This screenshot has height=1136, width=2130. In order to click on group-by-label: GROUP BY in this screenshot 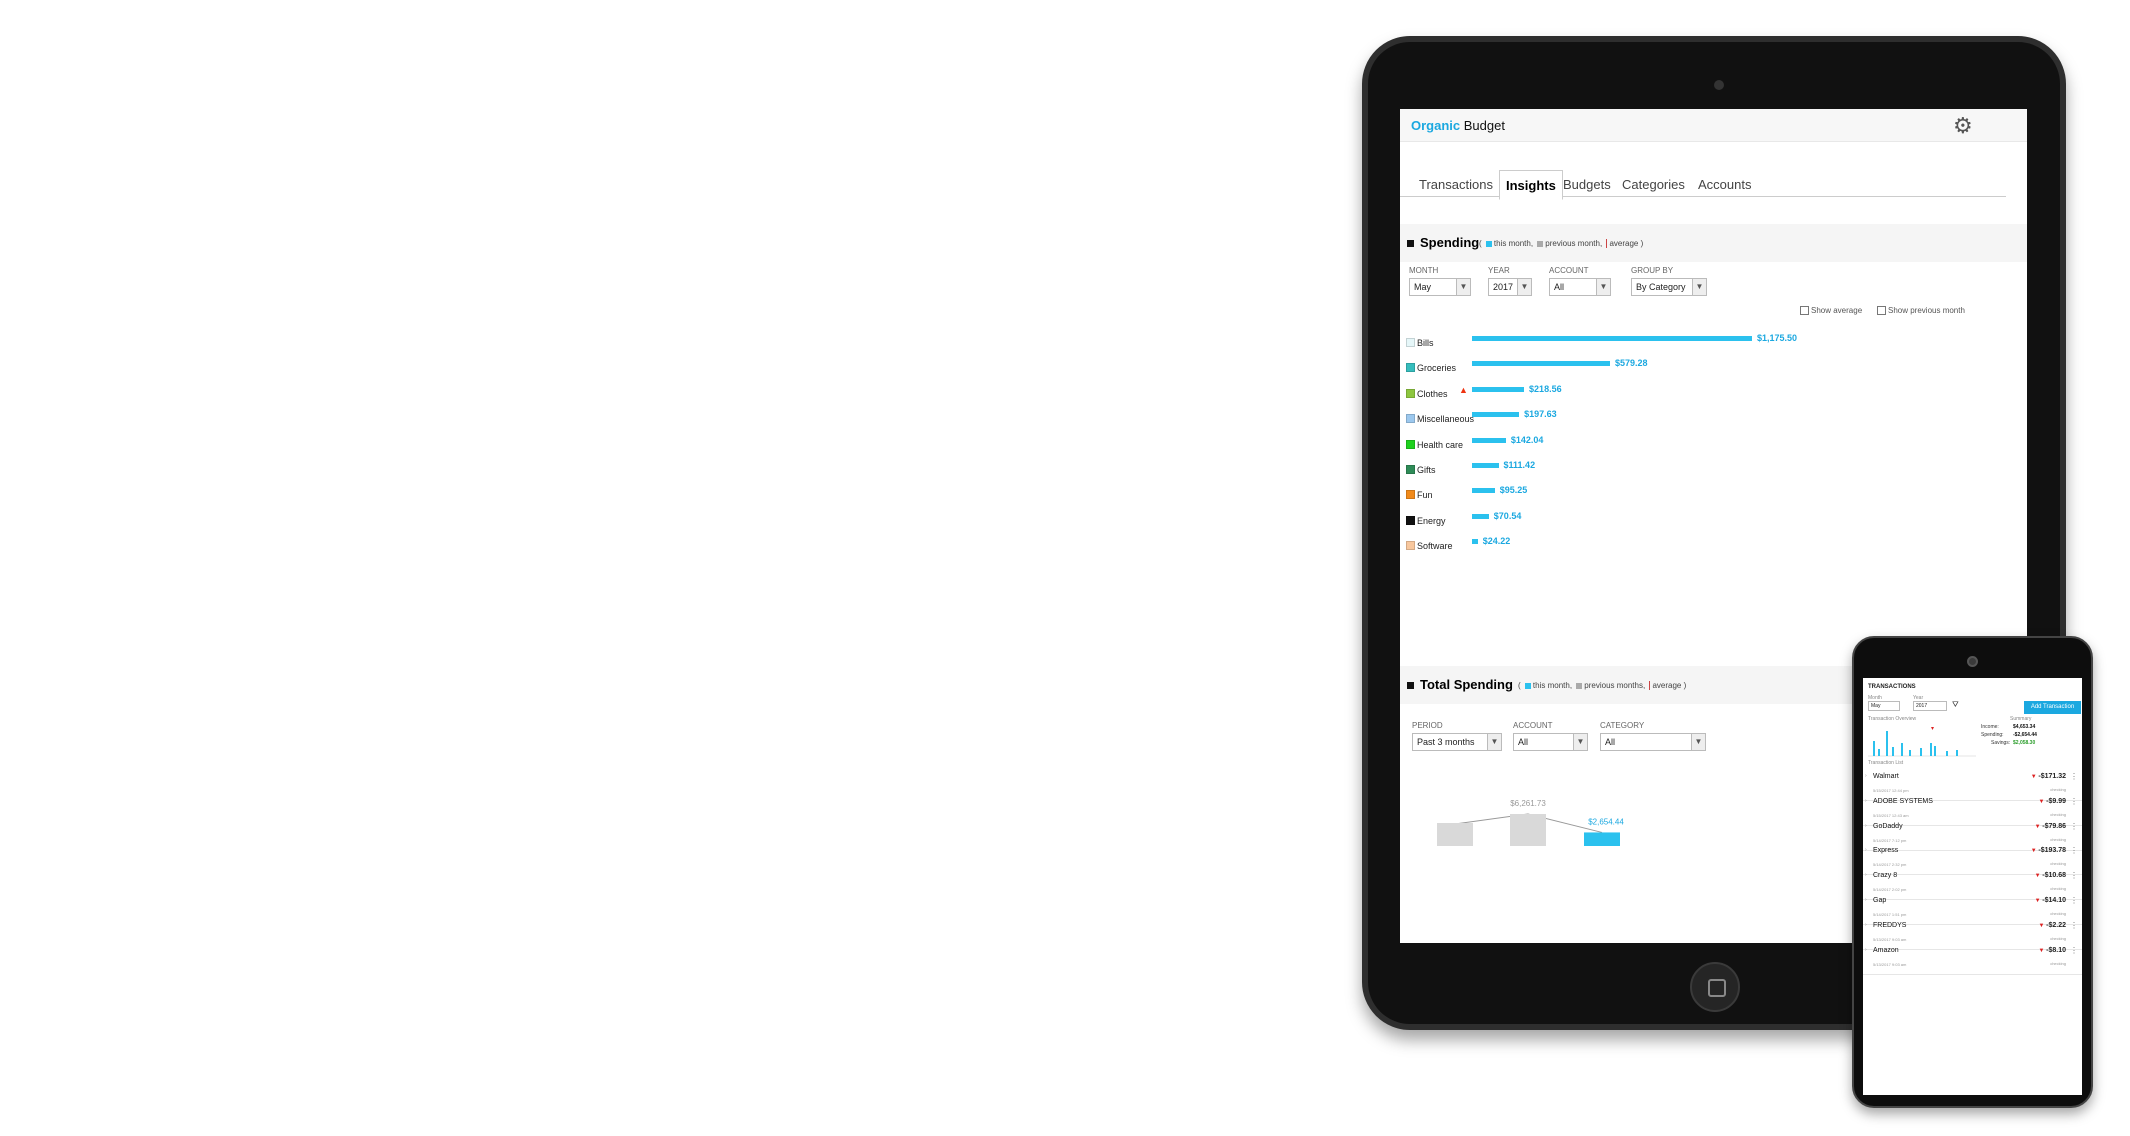, I will do `click(1652, 270)`.